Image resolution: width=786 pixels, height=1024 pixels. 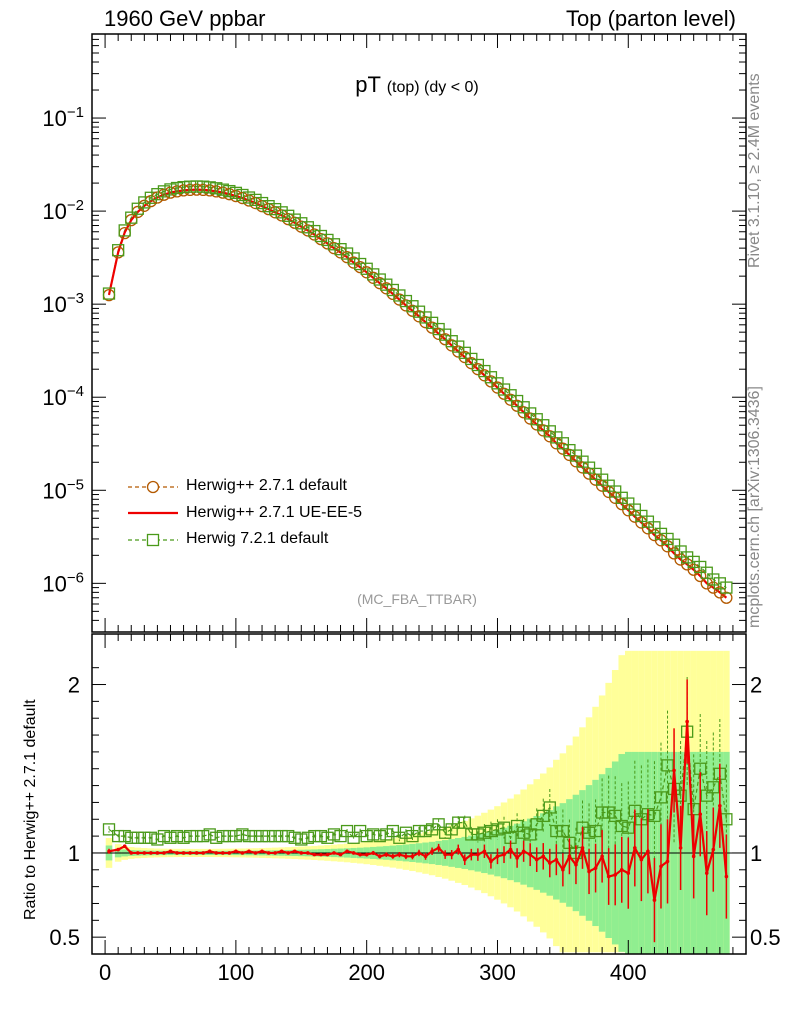 I want to click on legend-marker-h721, so click(x=153, y=540).